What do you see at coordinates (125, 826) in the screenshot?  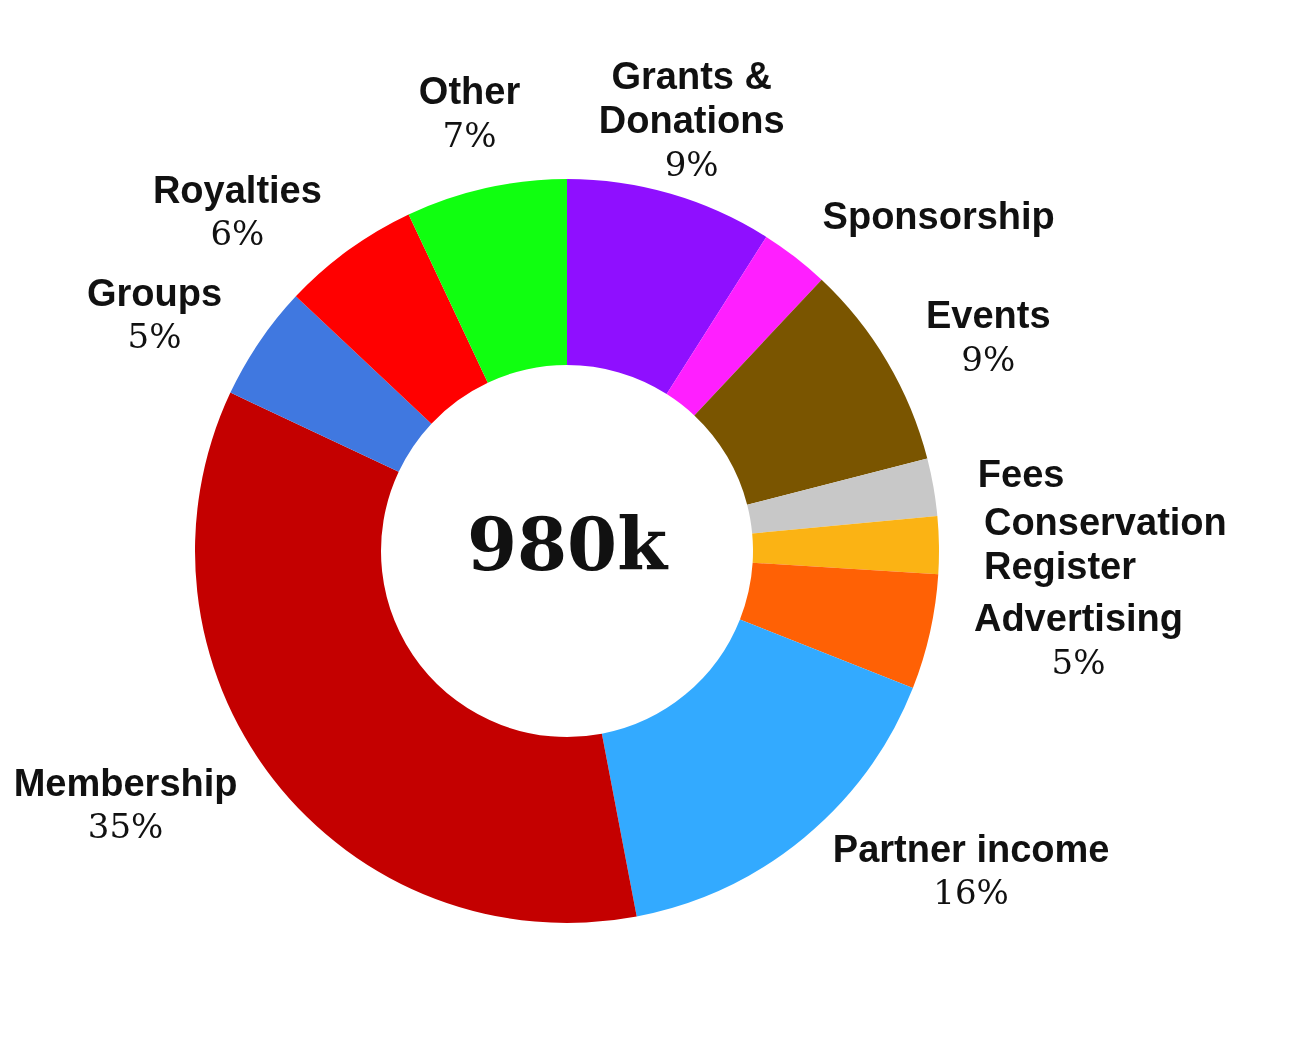 I see `data-label: 35%` at bounding box center [125, 826].